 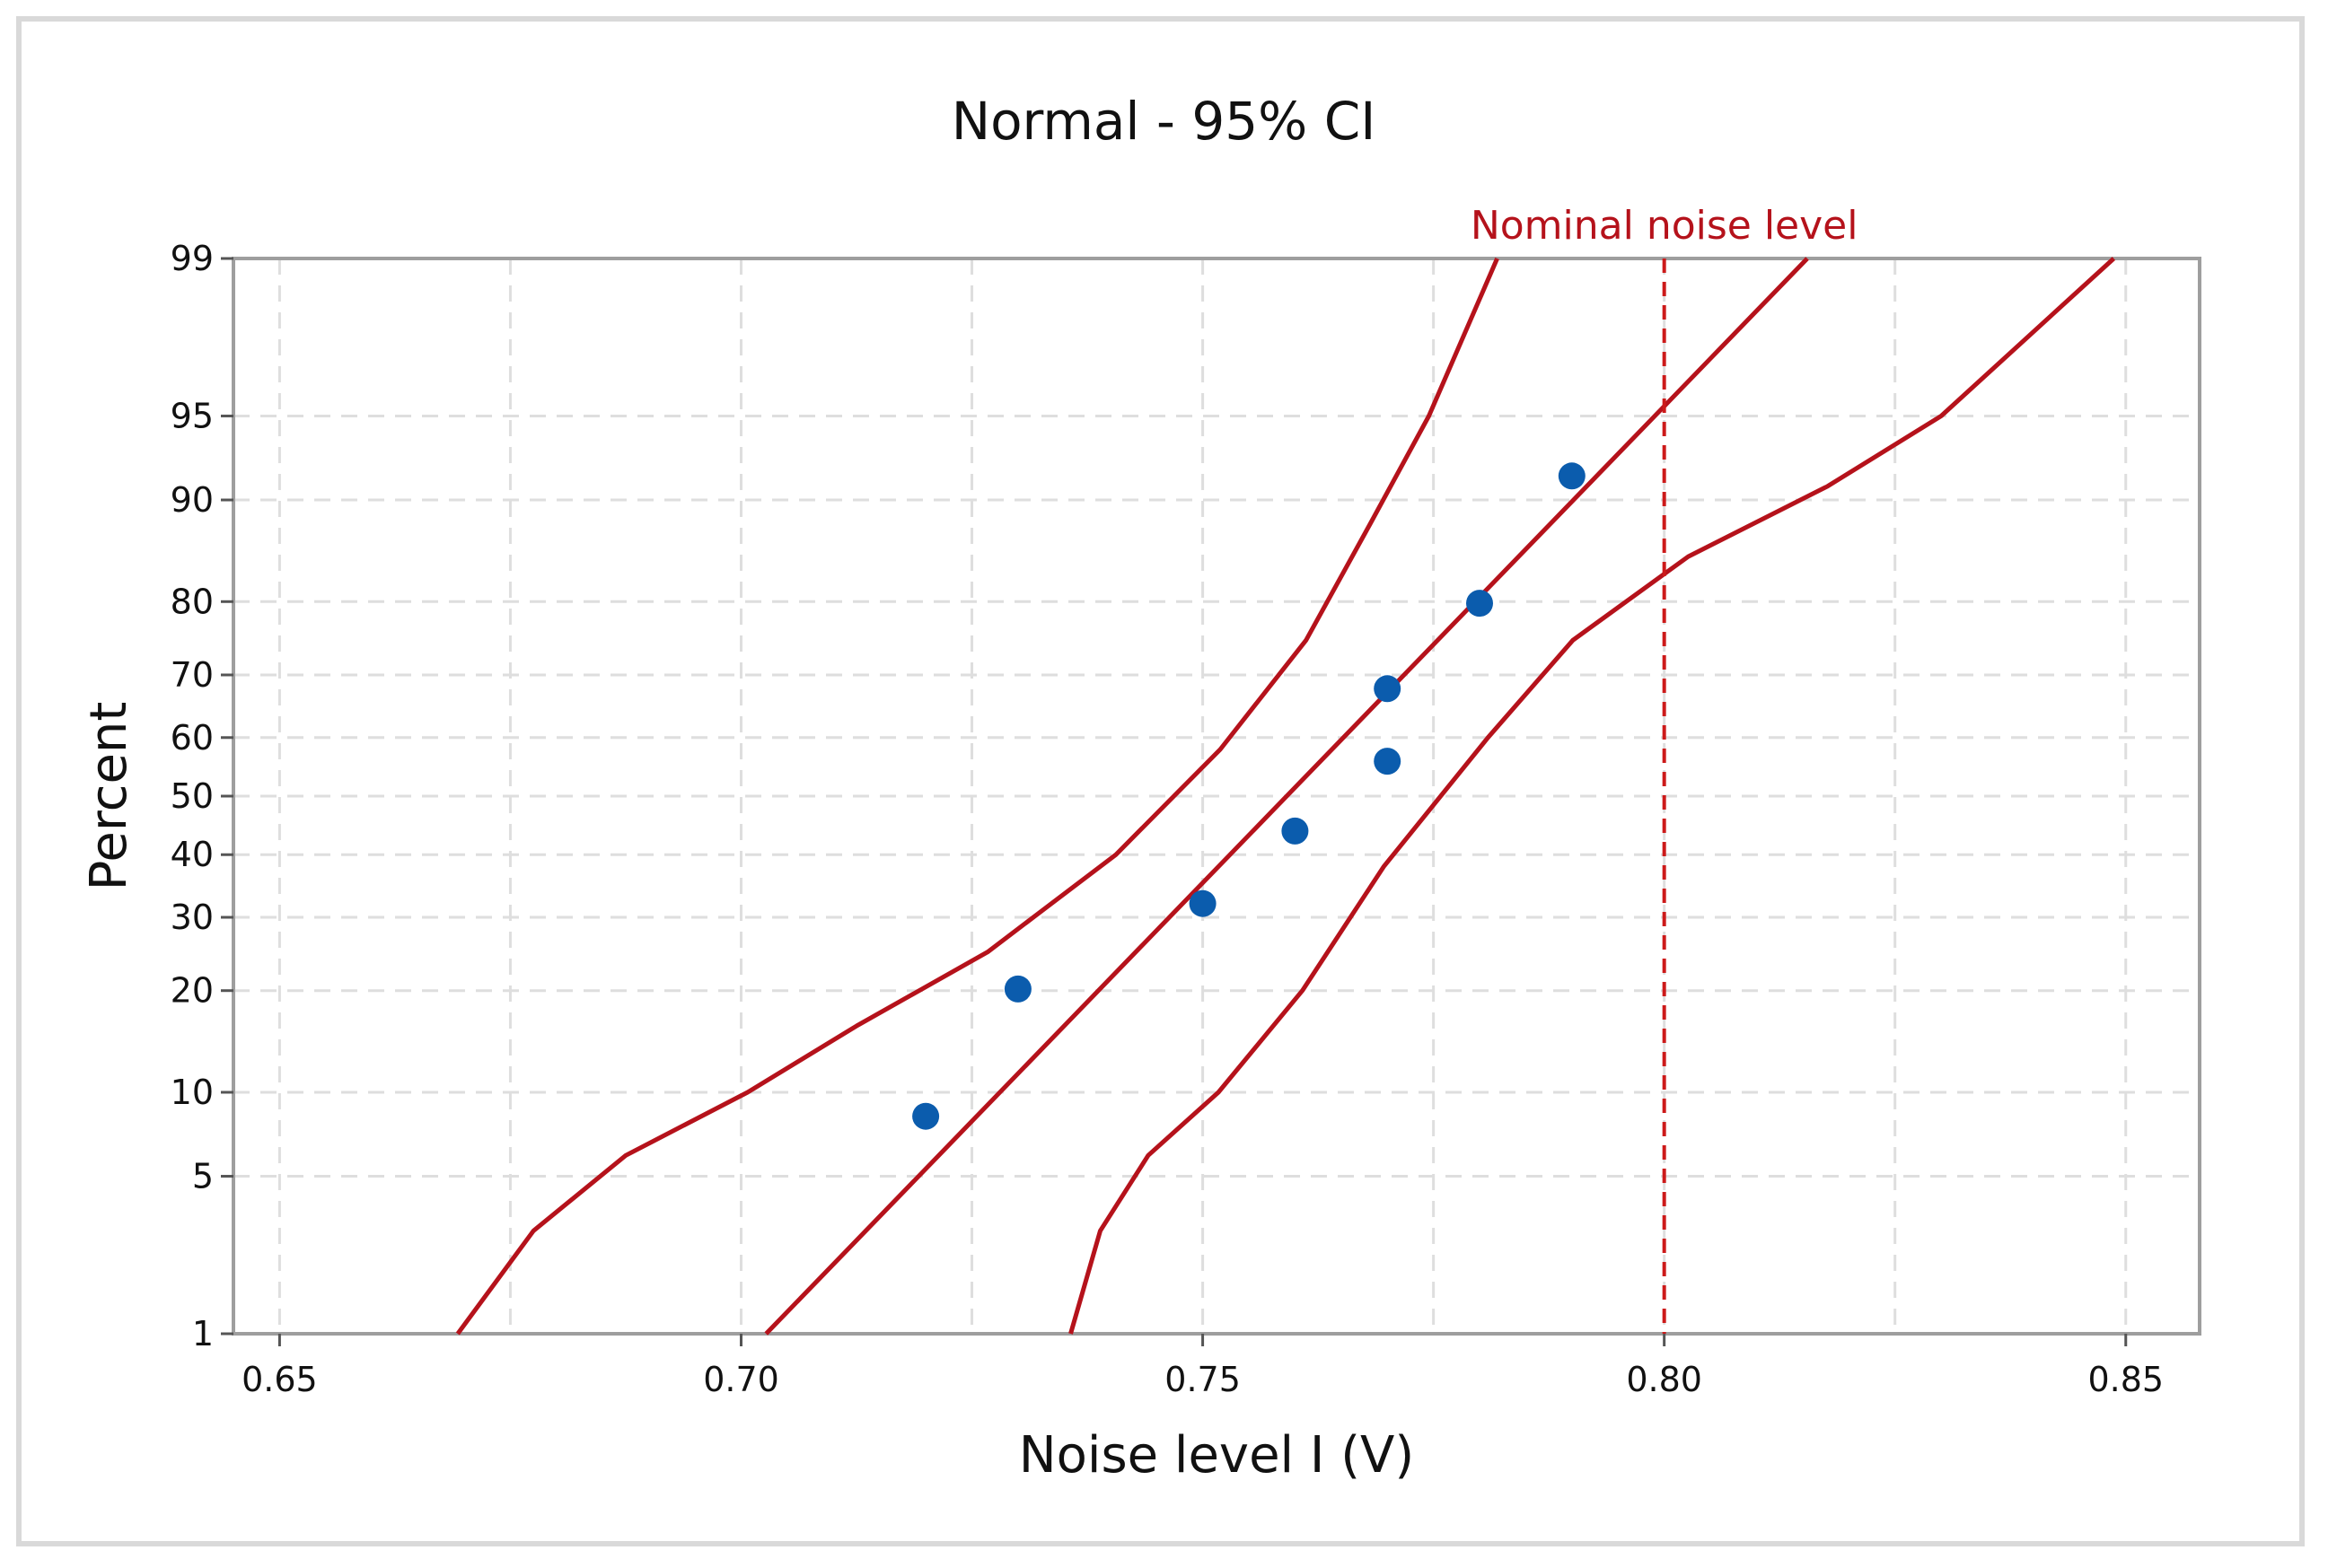 What do you see at coordinates (2125, 1380) in the screenshot?
I see `x-tick-label: 0.85` at bounding box center [2125, 1380].